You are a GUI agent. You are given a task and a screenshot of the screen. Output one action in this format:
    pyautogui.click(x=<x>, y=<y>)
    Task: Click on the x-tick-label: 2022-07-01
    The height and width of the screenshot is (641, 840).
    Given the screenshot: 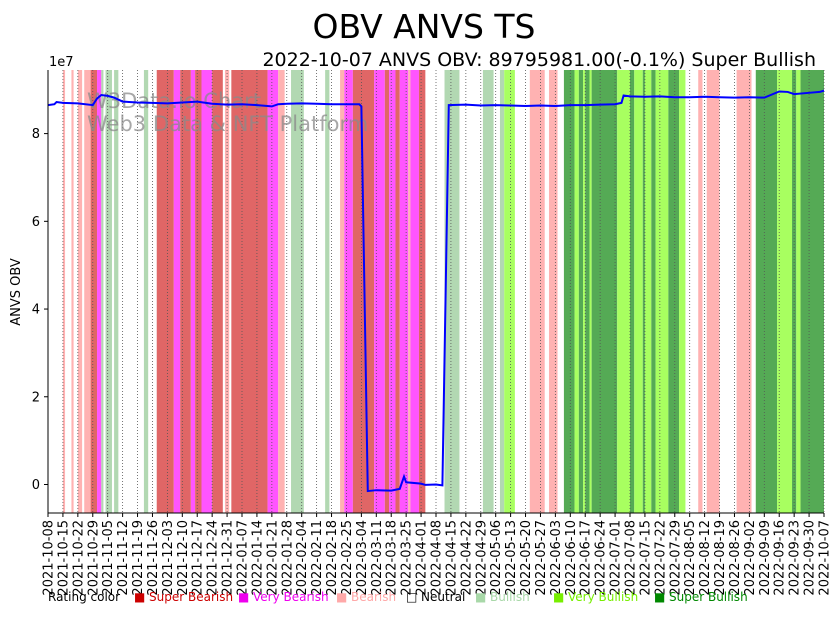 What is the action you would take?
    pyautogui.click(x=616, y=558)
    